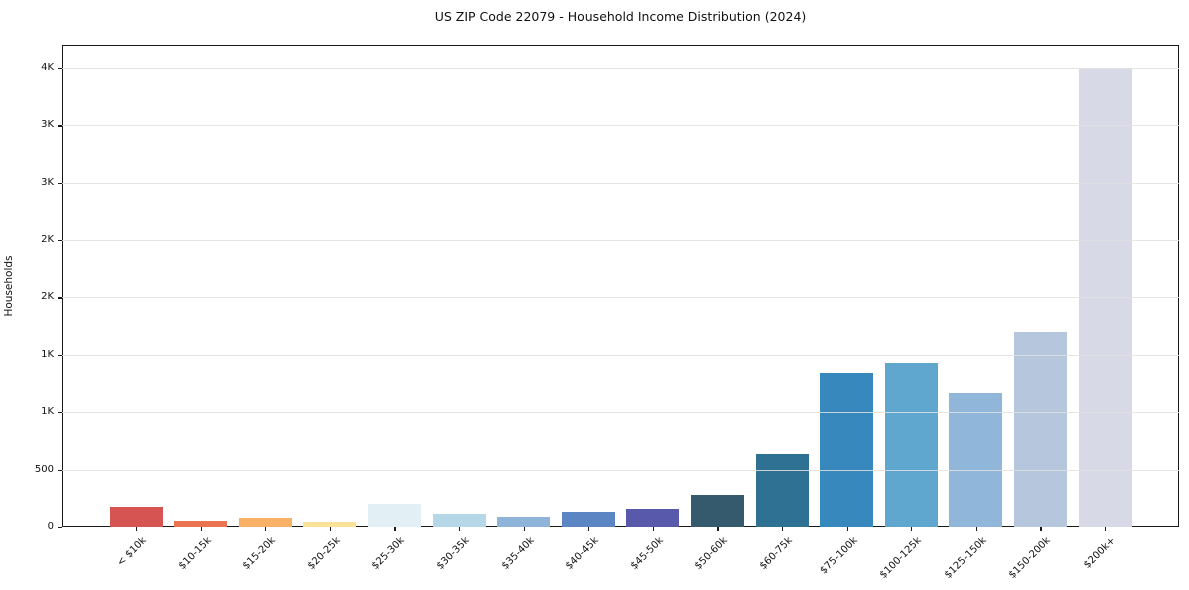 This screenshot has width=1189, height=590. I want to click on bar-$35-40k, so click(524, 522).